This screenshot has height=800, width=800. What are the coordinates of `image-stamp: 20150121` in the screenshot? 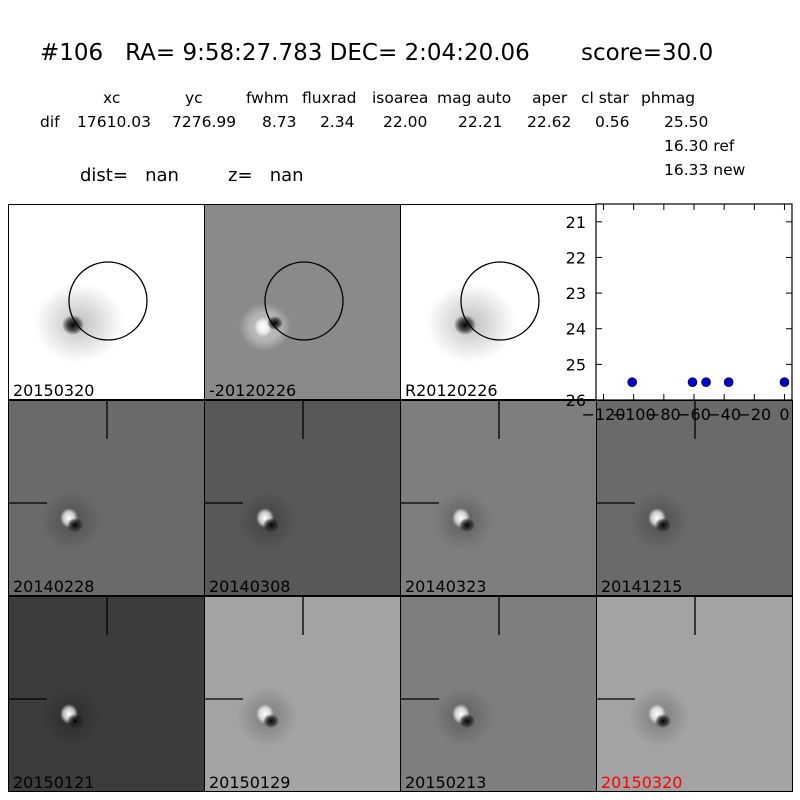 It's located at (106, 694).